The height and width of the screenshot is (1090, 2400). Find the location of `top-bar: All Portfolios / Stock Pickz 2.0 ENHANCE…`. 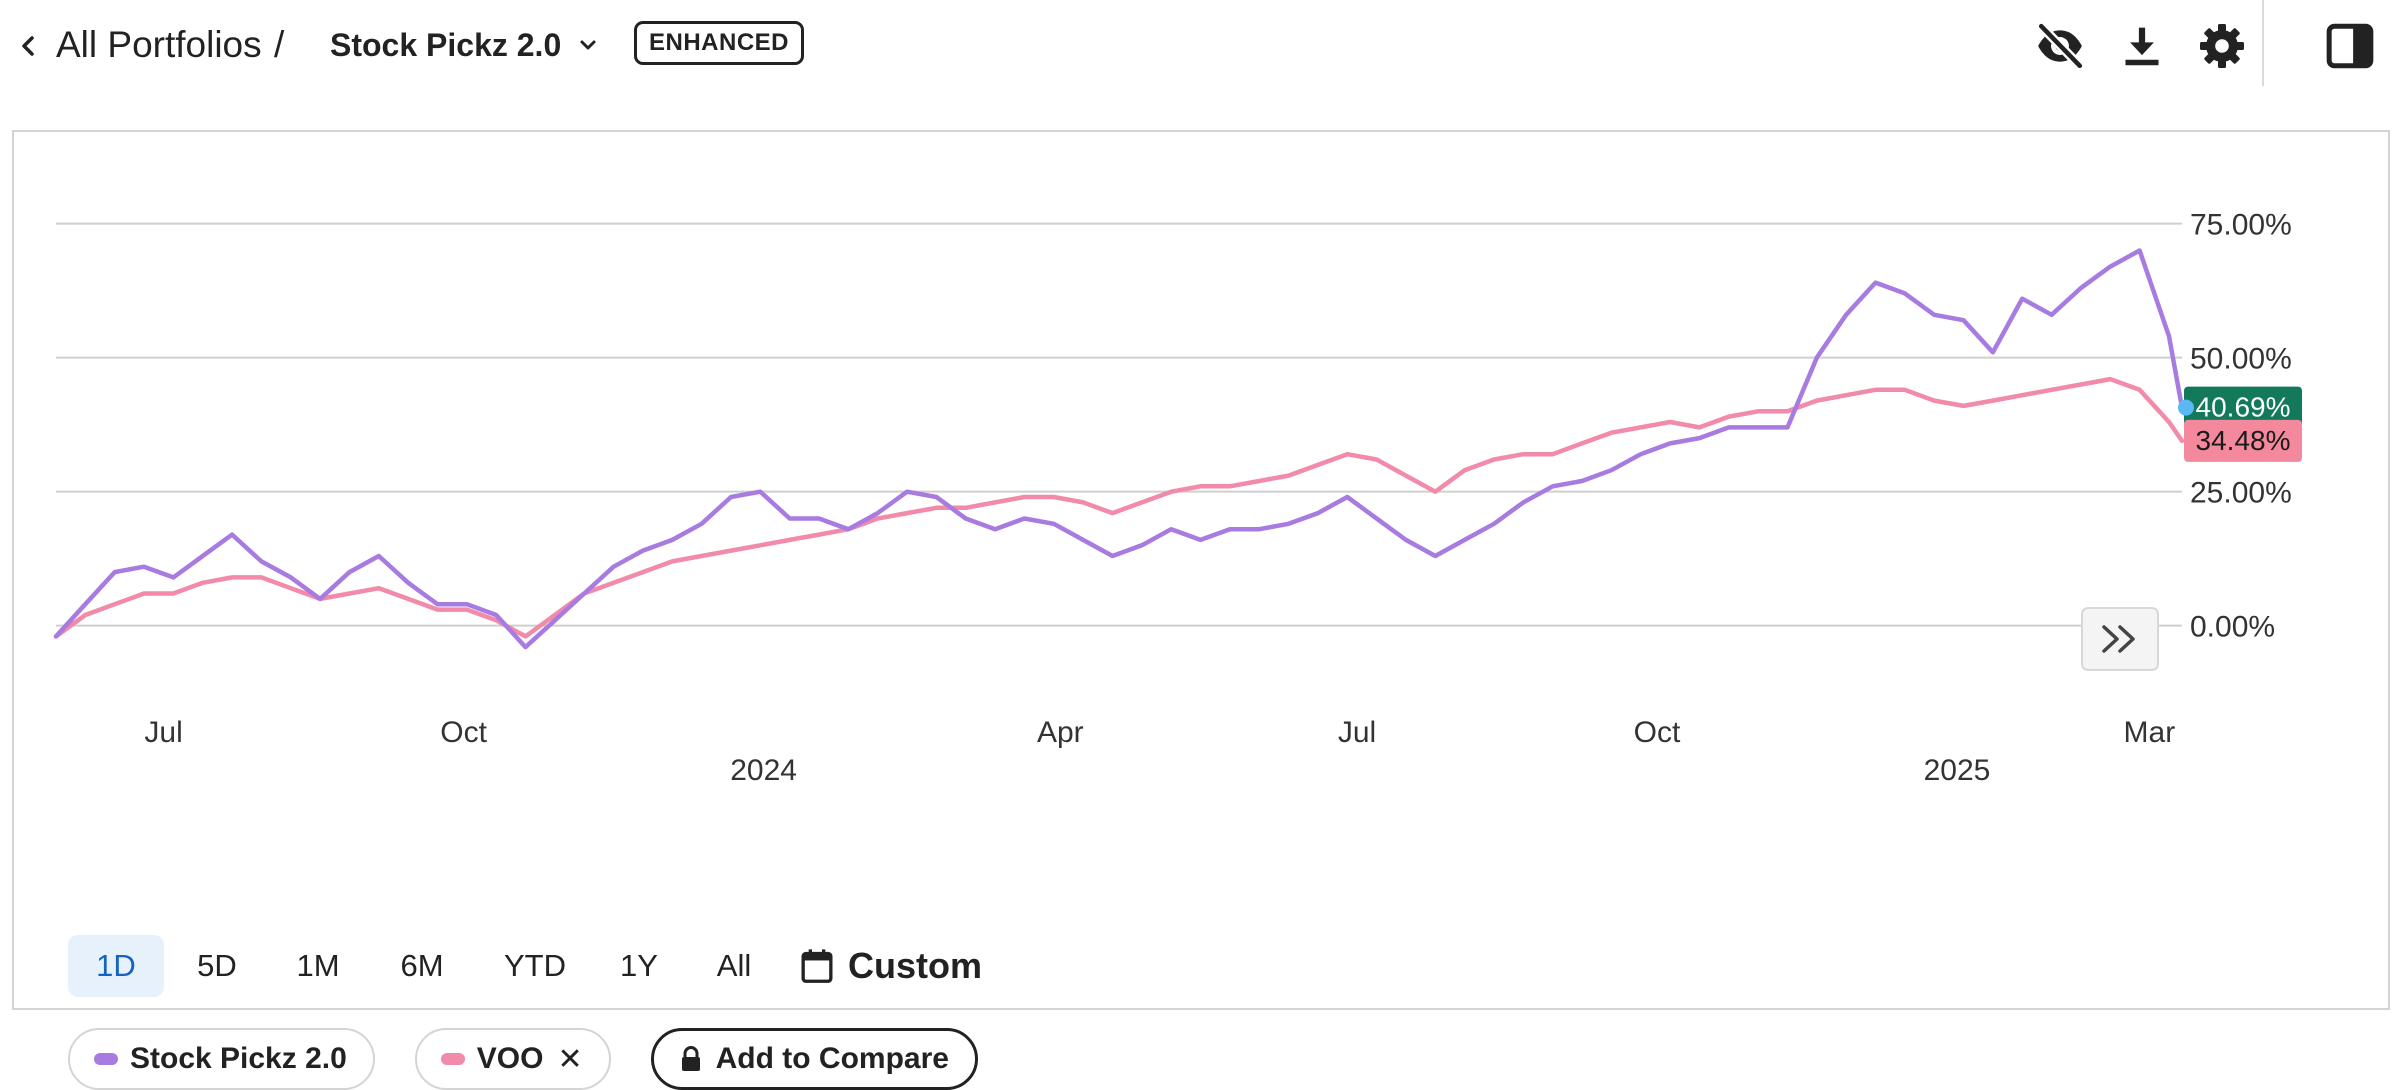

top-bar: All Portfolios / Stock Pickz 2.0 ENHANCE… is located at coordinates (1200, 46).